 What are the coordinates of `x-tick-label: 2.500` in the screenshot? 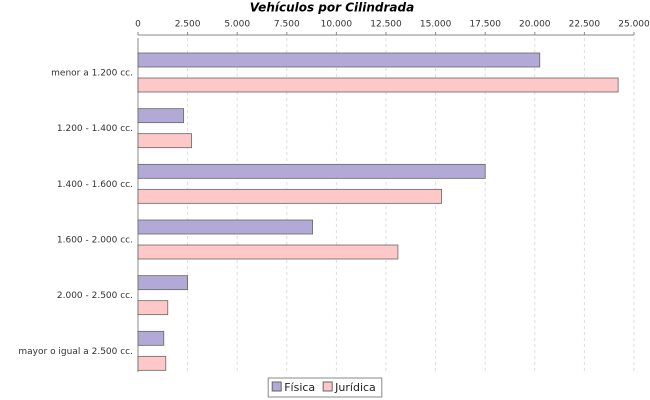 It's located at (188, 25).